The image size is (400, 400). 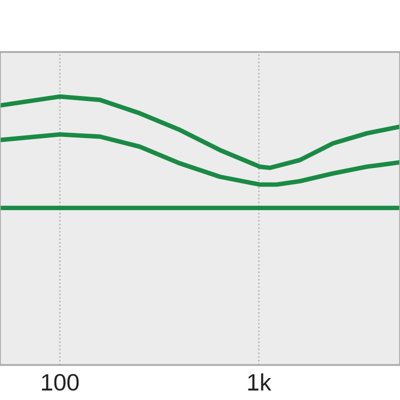 What do you see at coordinates (60, 382) in the screenshot?
I see `x-tick-label: 100` at bounding box center [60, 382].